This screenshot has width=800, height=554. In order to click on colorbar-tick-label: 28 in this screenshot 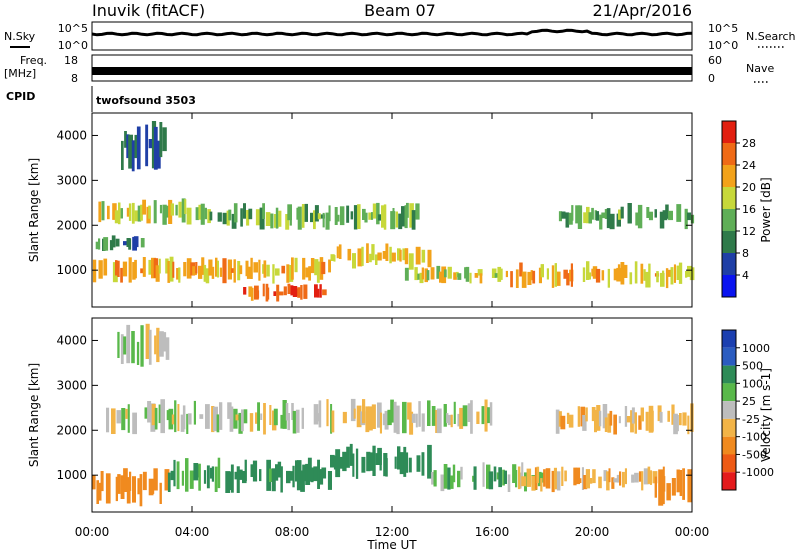, I will do `click(749, 143)`.